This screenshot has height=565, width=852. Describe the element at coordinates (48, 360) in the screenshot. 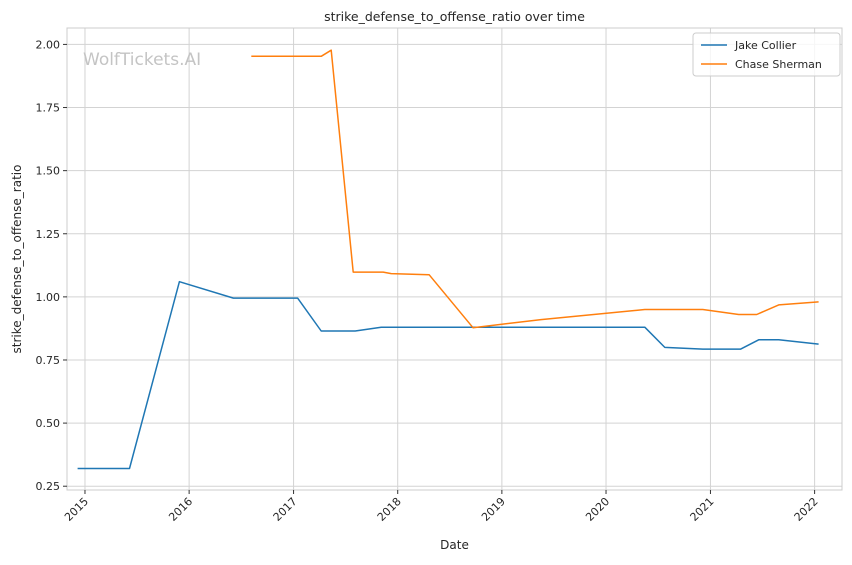

I see `y-tick-label: 0.75` at that location.